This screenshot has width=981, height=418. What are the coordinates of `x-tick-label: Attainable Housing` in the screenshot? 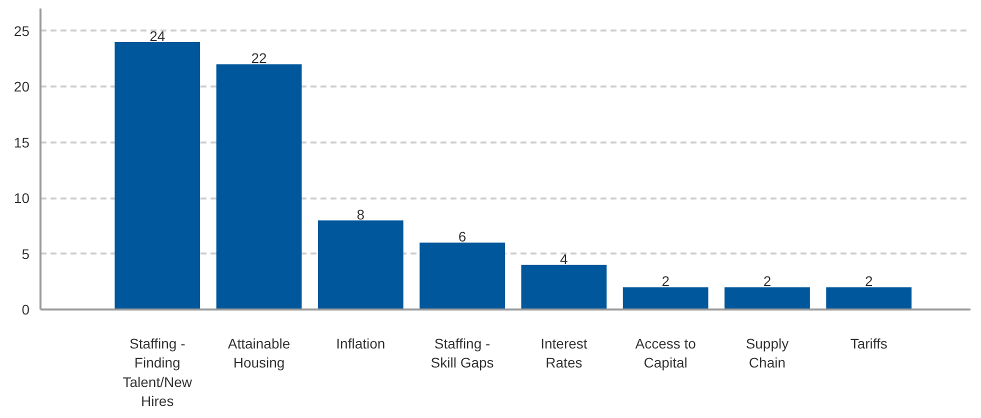 It's located at (259, 353).